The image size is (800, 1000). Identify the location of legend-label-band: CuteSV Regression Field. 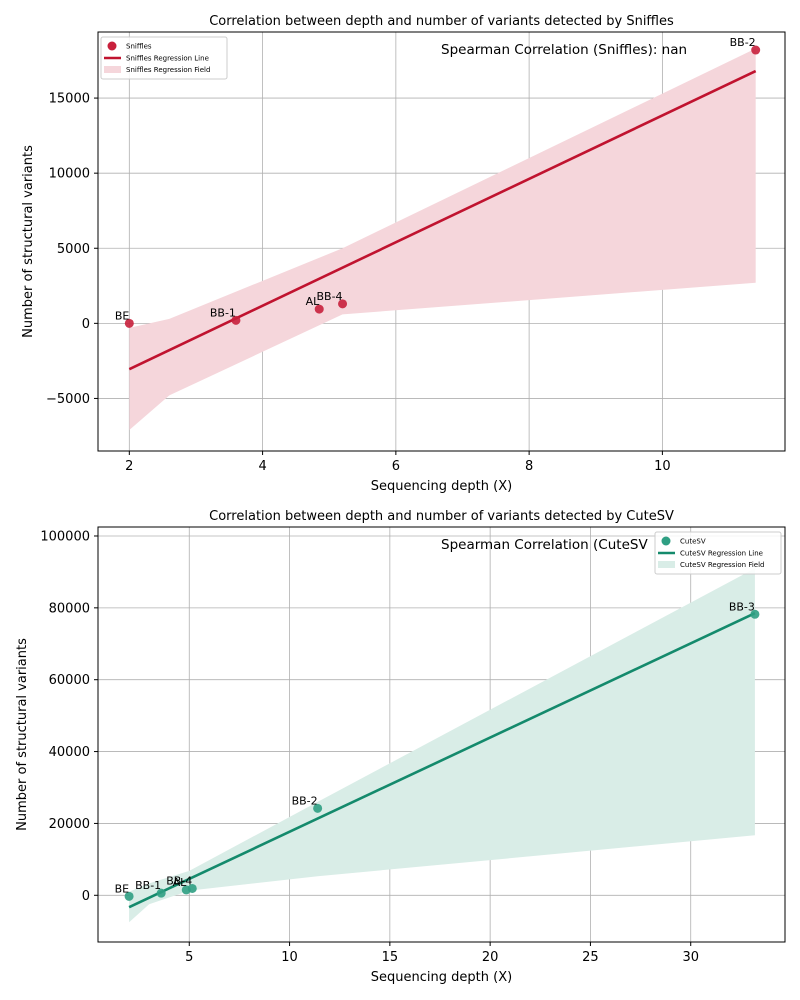
(722, 565).